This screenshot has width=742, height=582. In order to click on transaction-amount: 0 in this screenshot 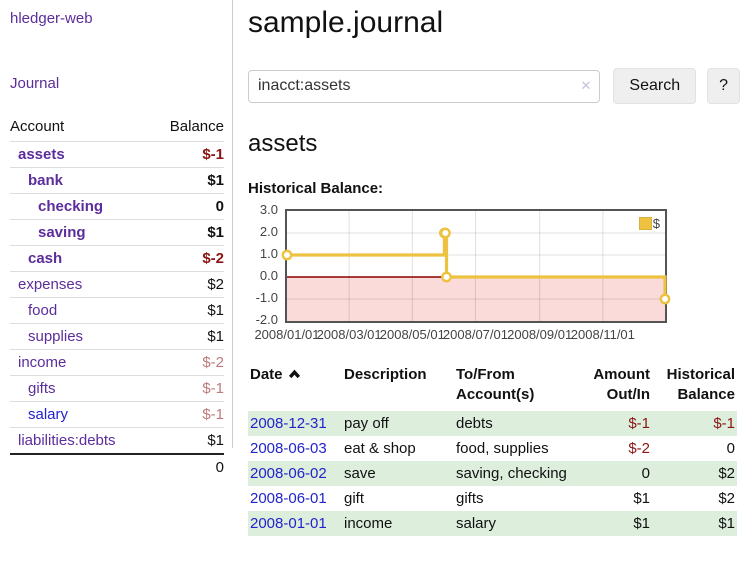, I will do `click(613, 473)`.